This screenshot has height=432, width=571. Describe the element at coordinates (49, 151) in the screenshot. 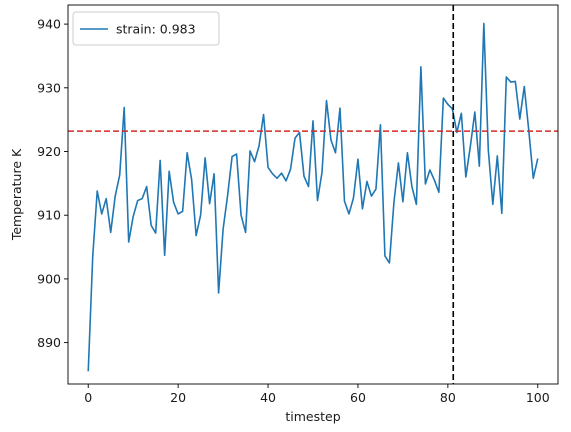

I see `y-tick-label: 920` at that location.